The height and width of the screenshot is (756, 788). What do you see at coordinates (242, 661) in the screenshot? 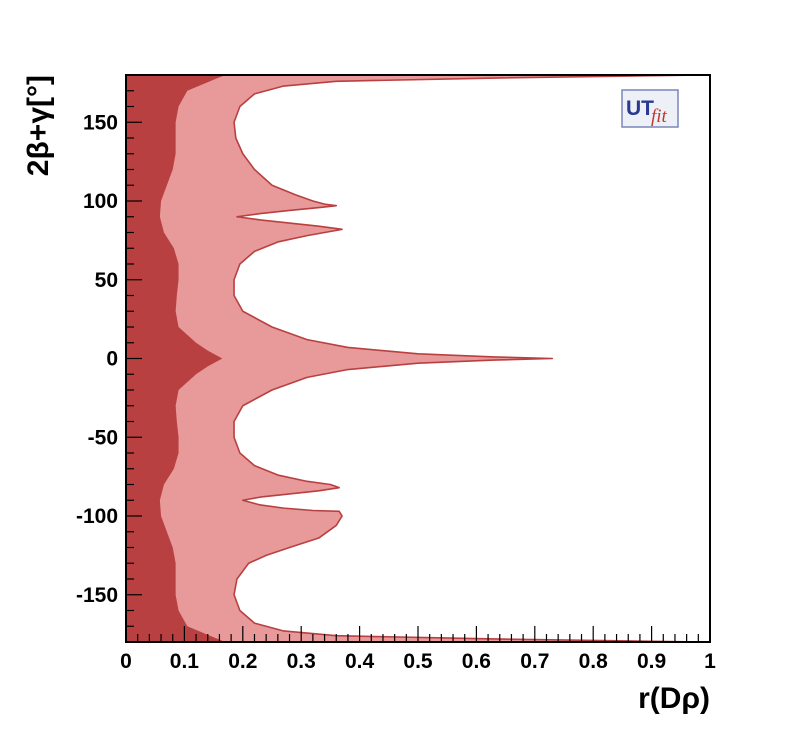
I see `x-tick-label: 0.2` at bounding box center [242, 661].